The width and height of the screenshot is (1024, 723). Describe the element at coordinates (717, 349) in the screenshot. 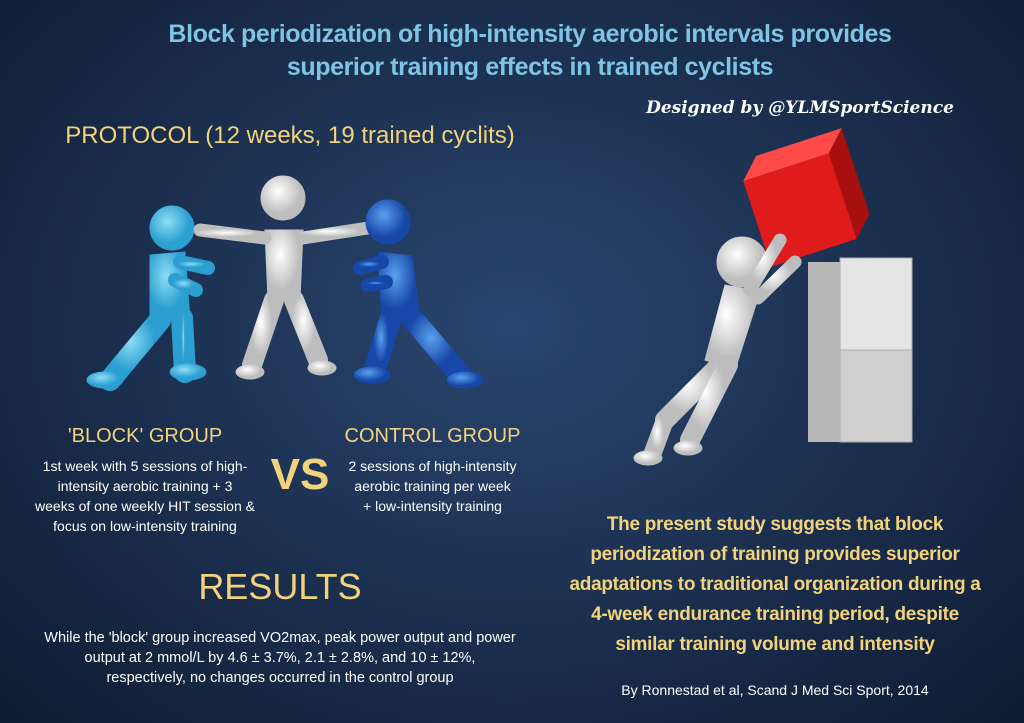

I see `pushing-figure` at that location.